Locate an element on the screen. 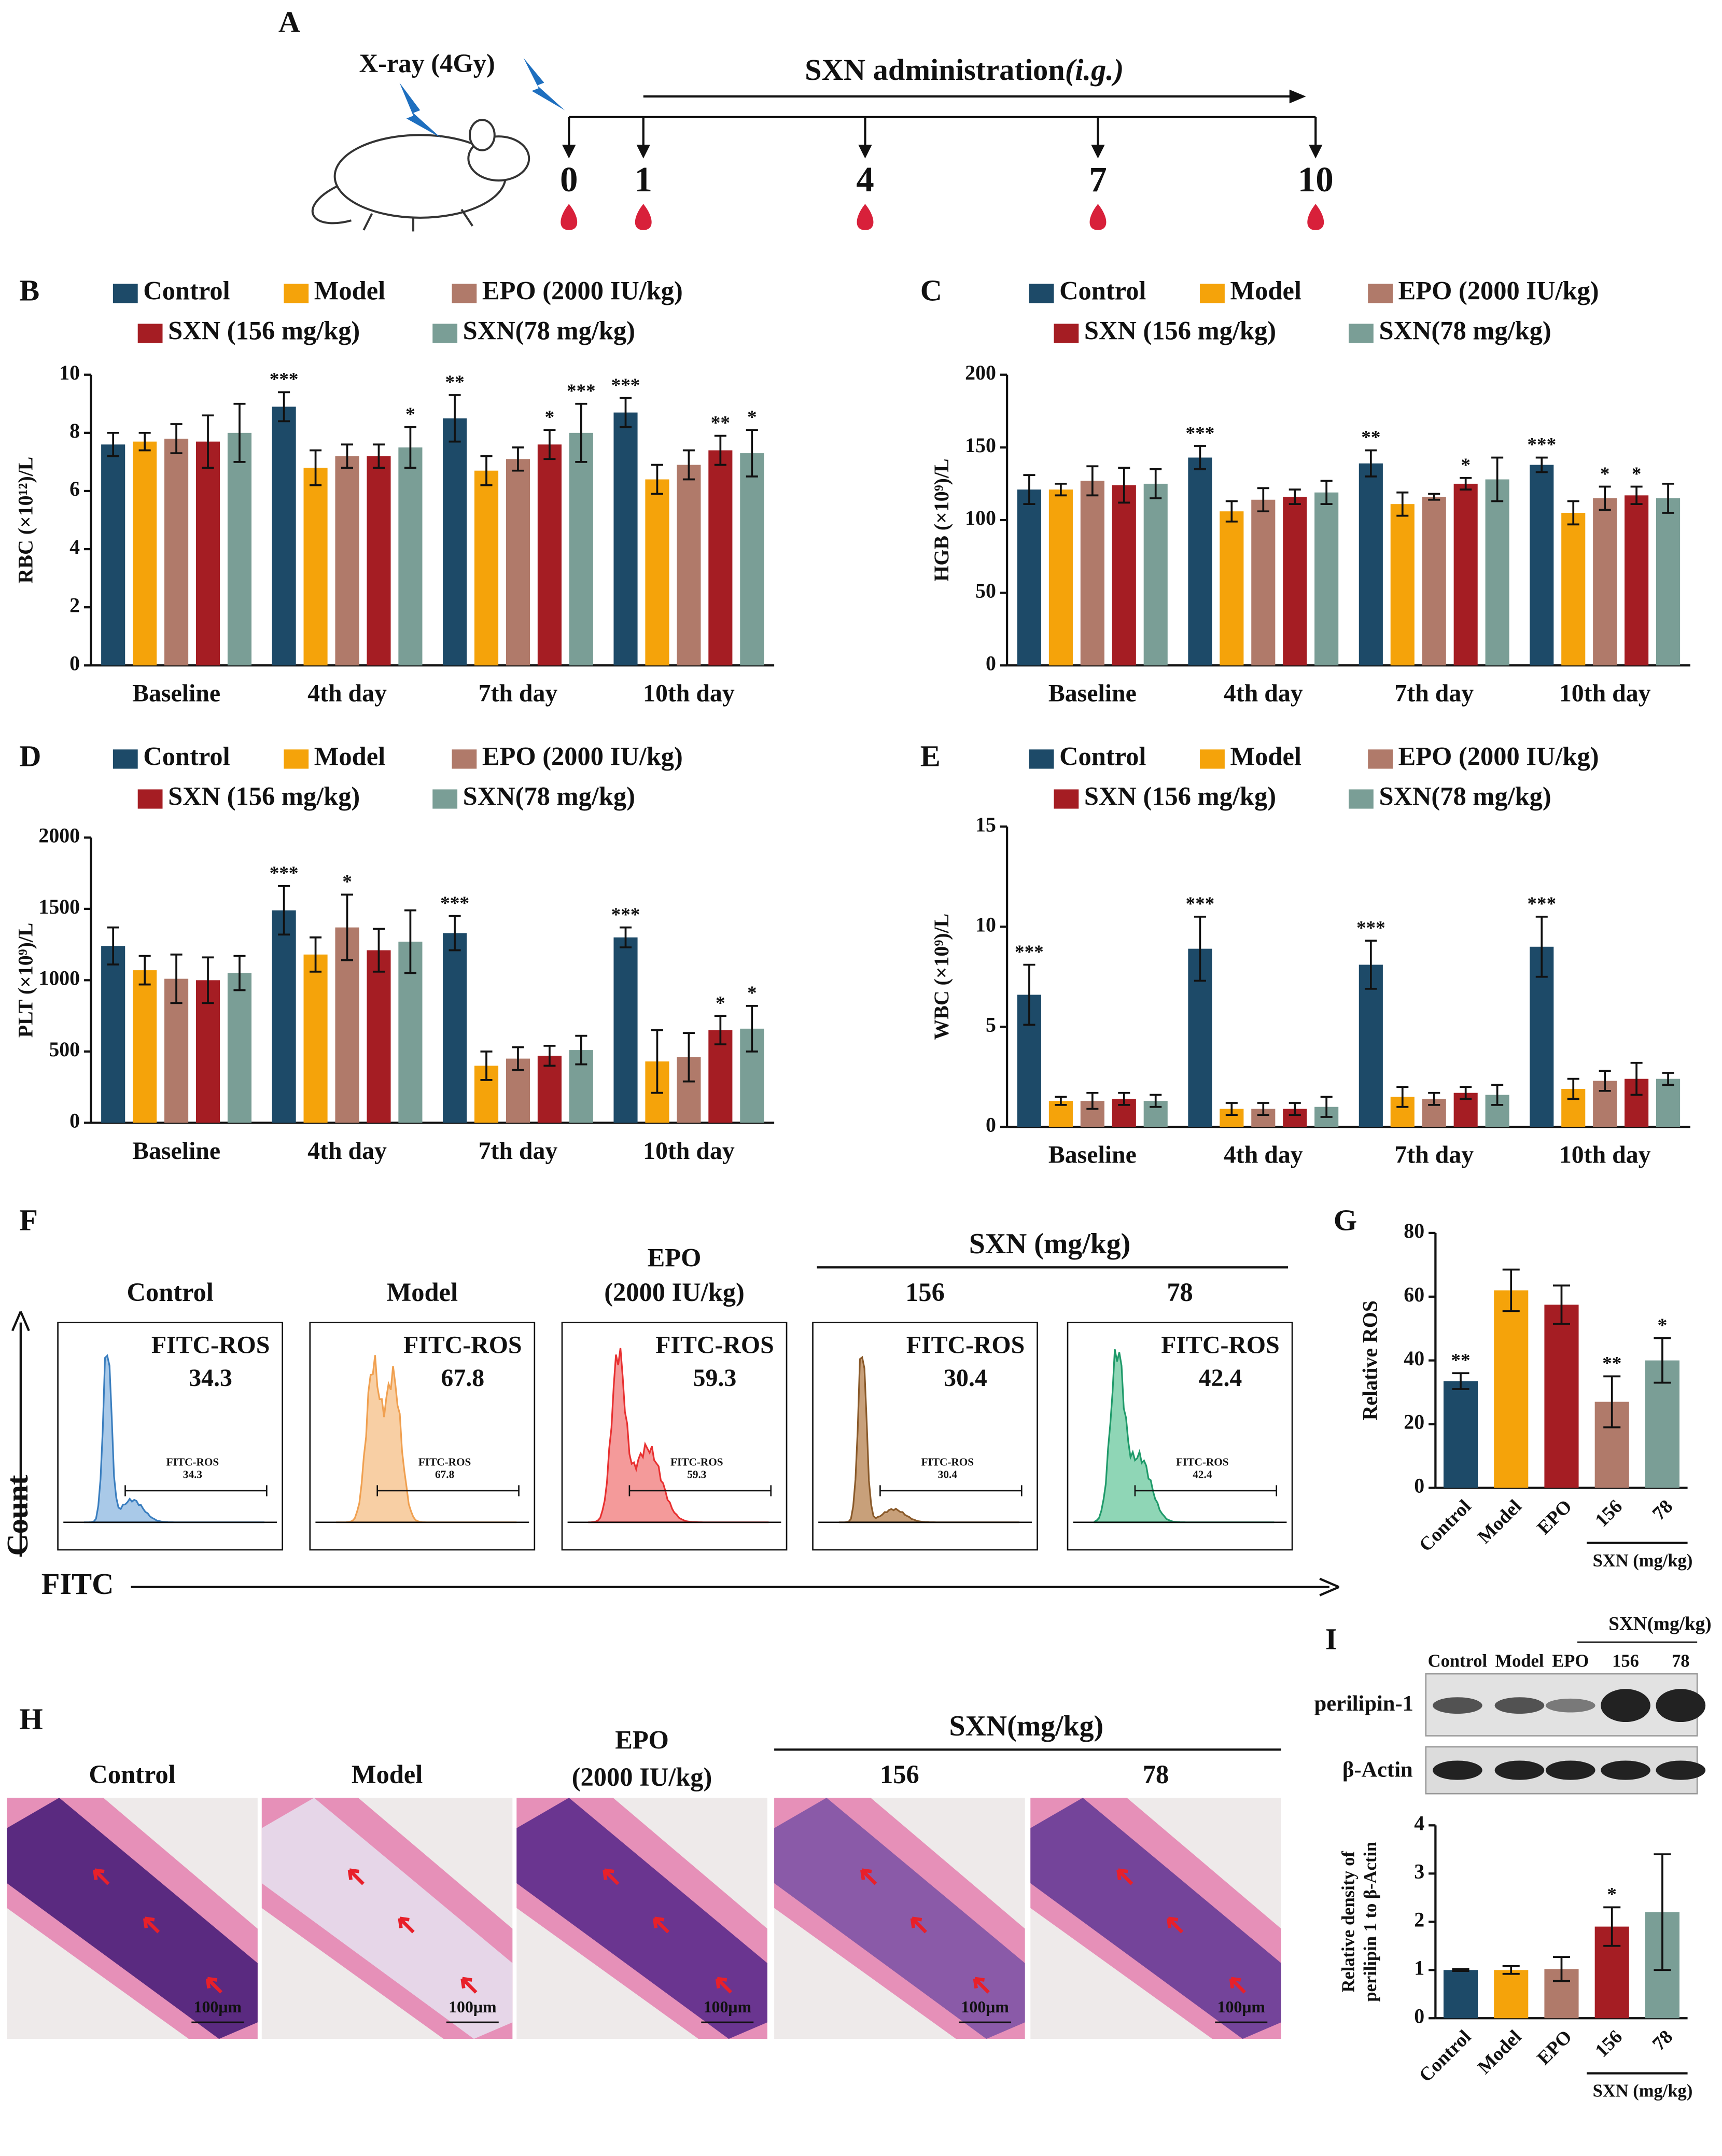  y-axis-label: HGB (×10⁹)/L is located at coordinates (941, 519).